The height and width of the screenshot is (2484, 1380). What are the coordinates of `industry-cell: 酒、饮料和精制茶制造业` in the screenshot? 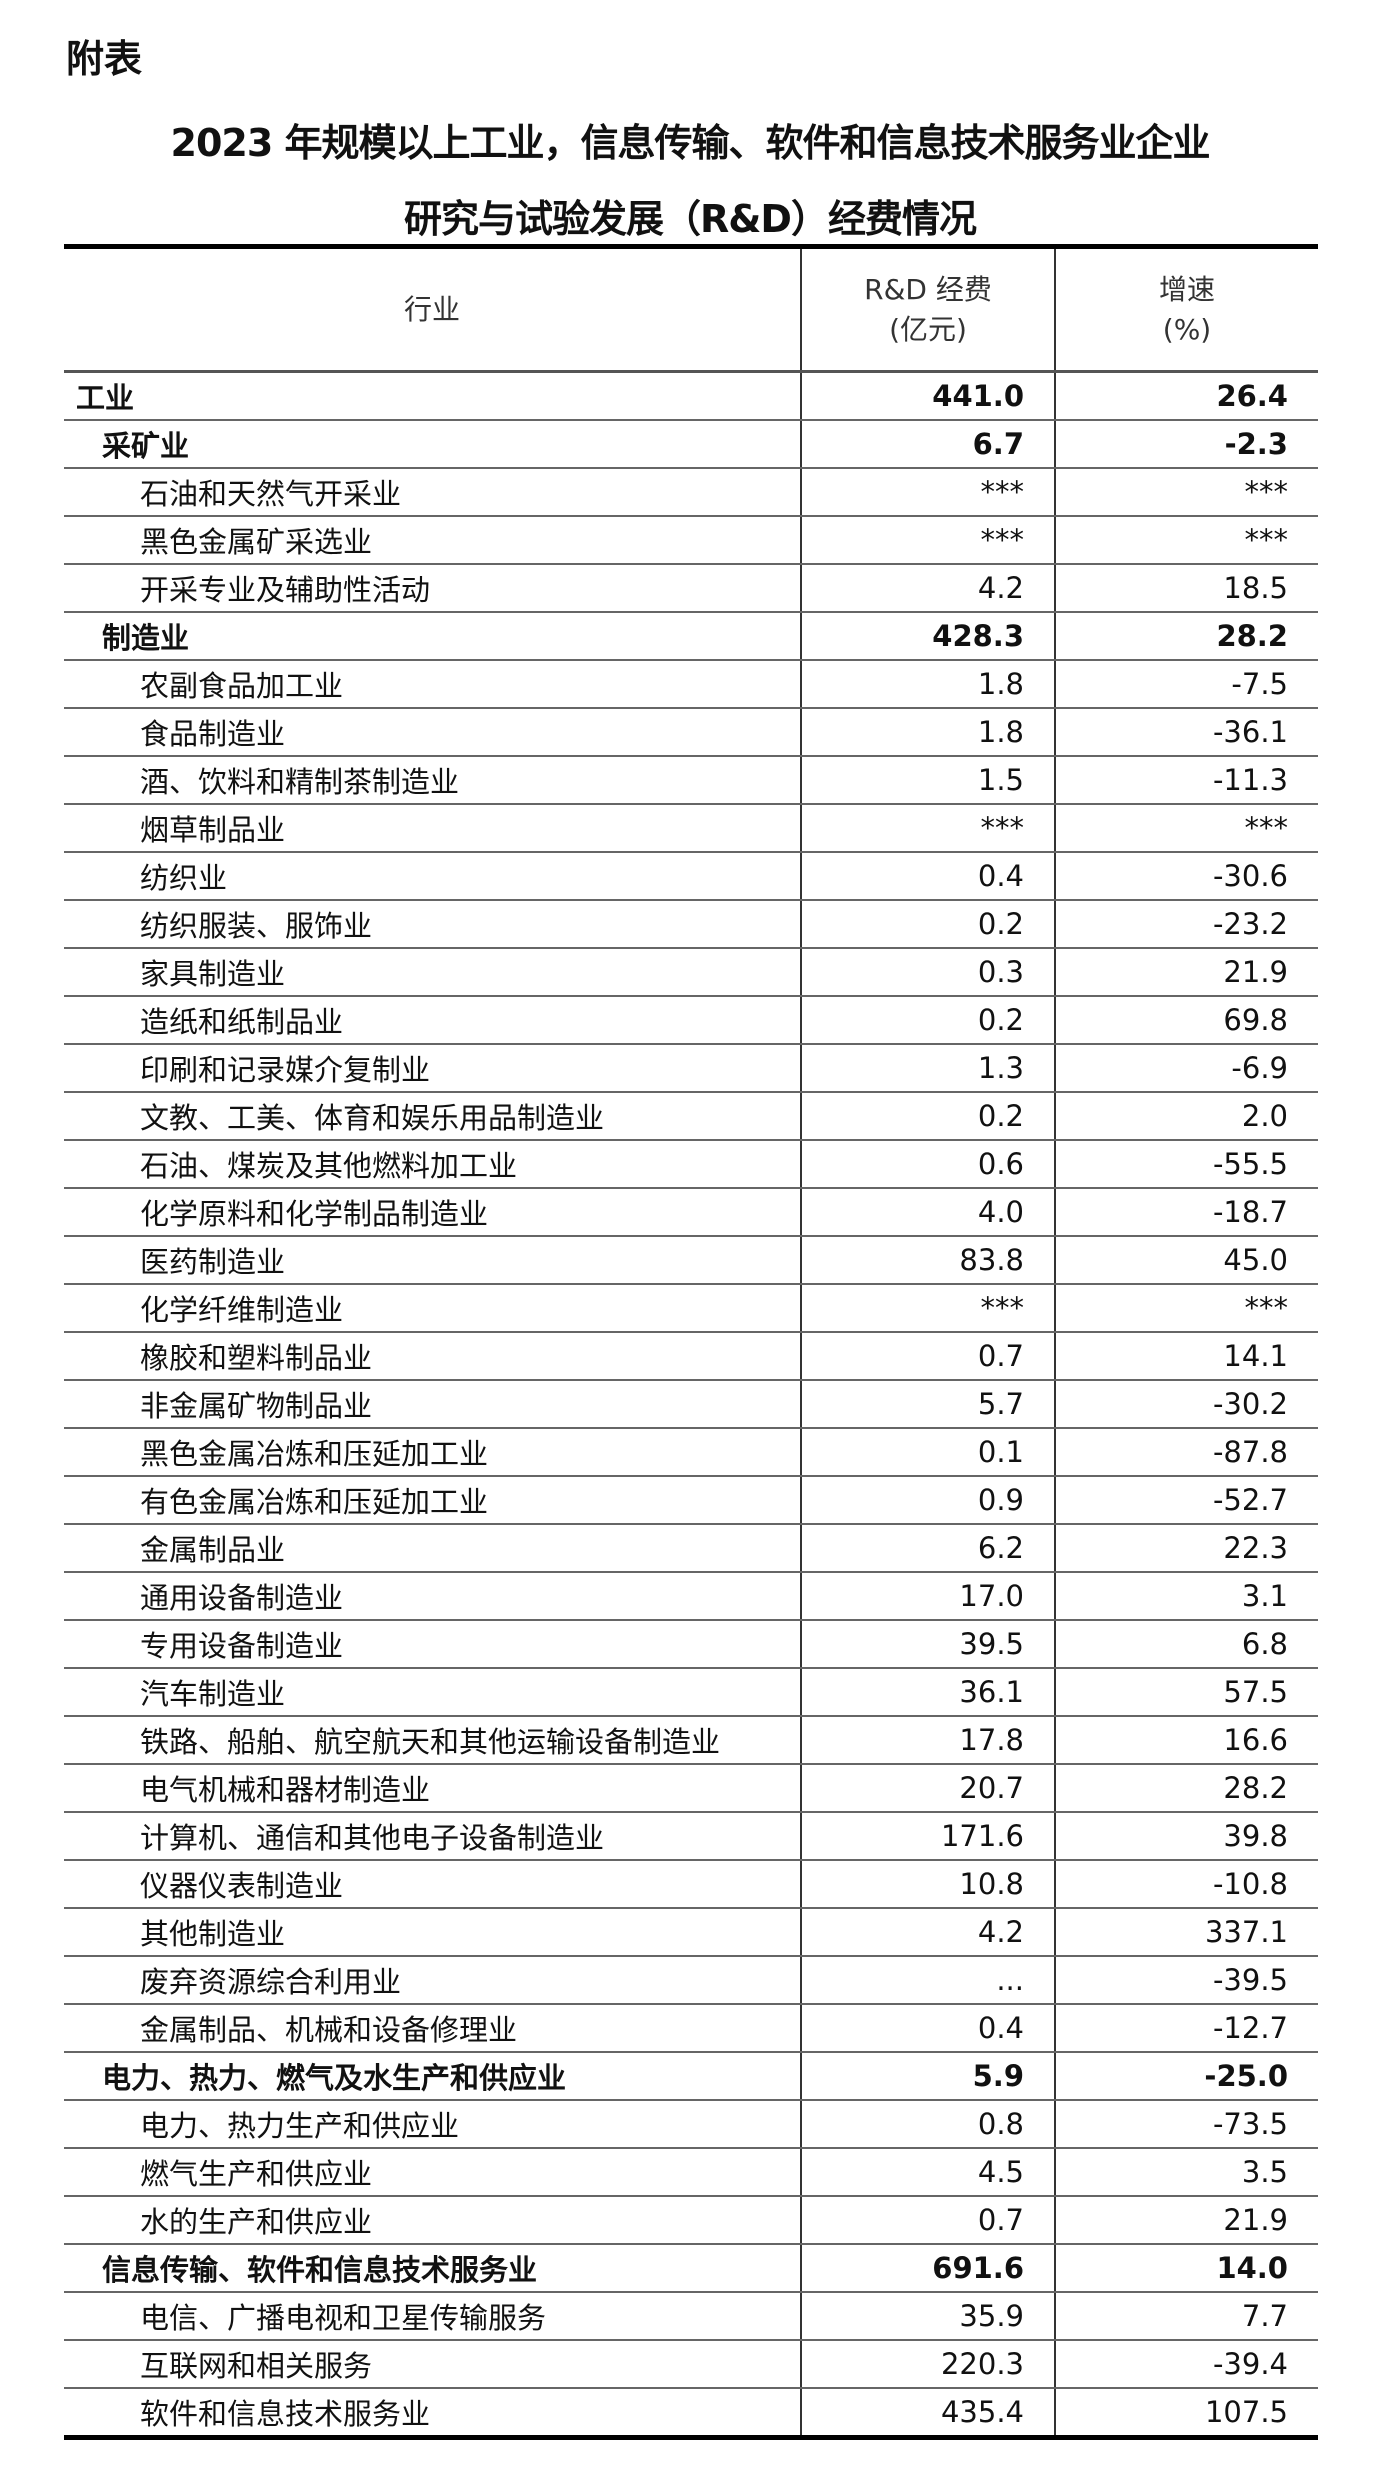 It's located at (432, 780).